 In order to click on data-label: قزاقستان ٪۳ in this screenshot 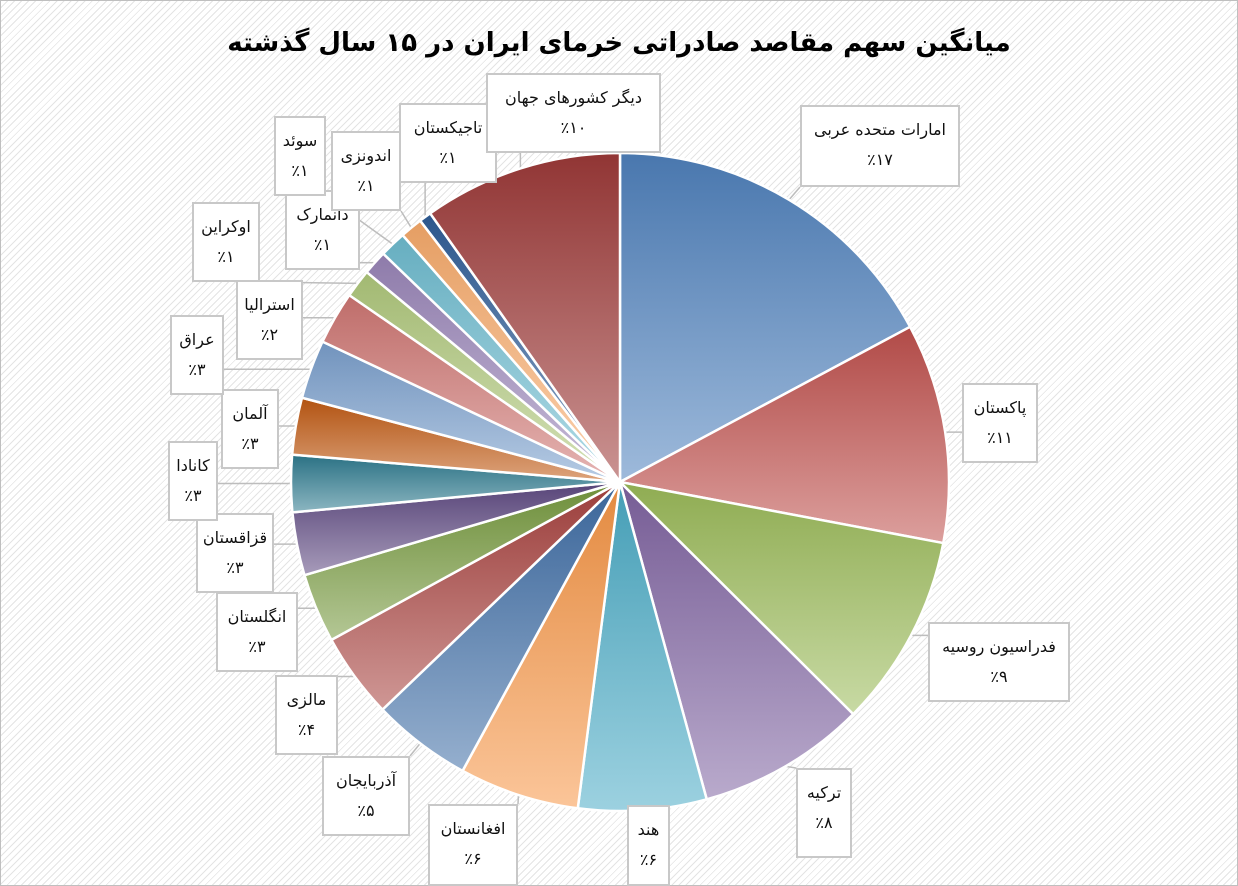, I will do `click(235, 553)`.